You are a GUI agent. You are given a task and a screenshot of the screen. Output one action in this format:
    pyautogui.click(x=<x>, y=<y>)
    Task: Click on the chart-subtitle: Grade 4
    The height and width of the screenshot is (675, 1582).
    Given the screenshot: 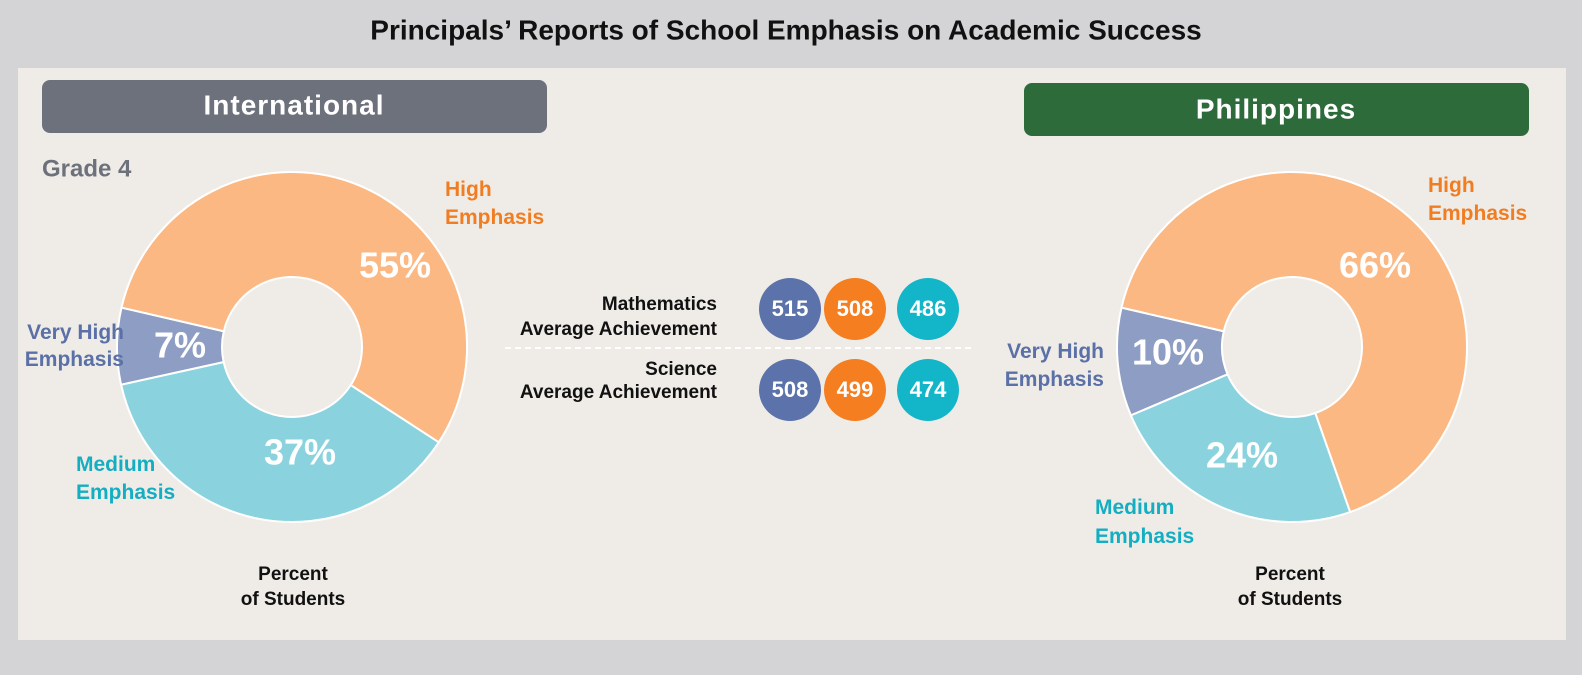 What is the action you would take?
    pyautogui.click(x=87, y=168)
    